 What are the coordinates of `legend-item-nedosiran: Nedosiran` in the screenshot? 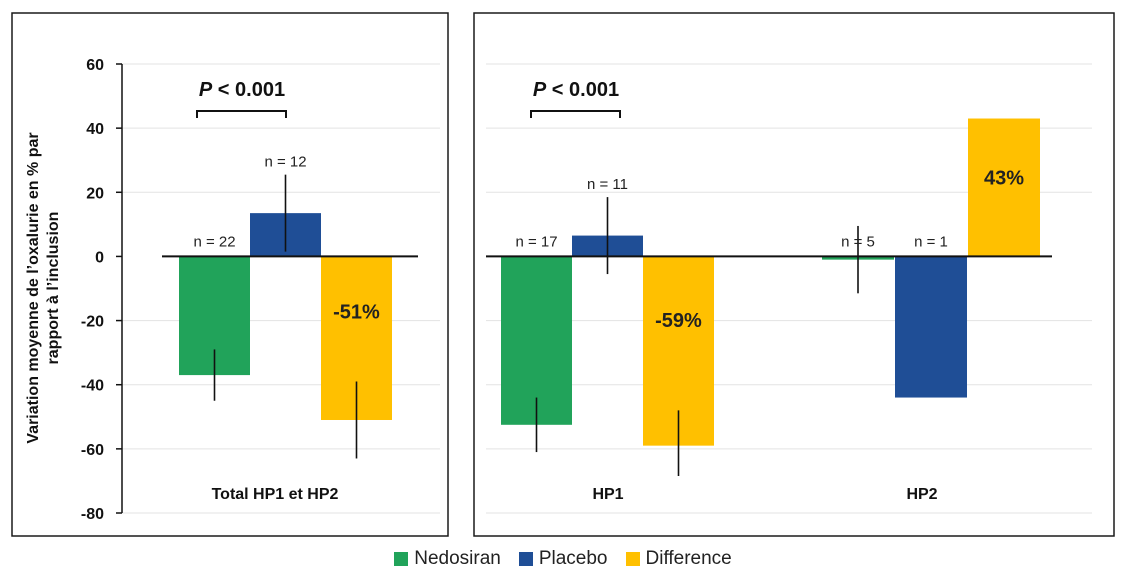 It's located at (447, 559).